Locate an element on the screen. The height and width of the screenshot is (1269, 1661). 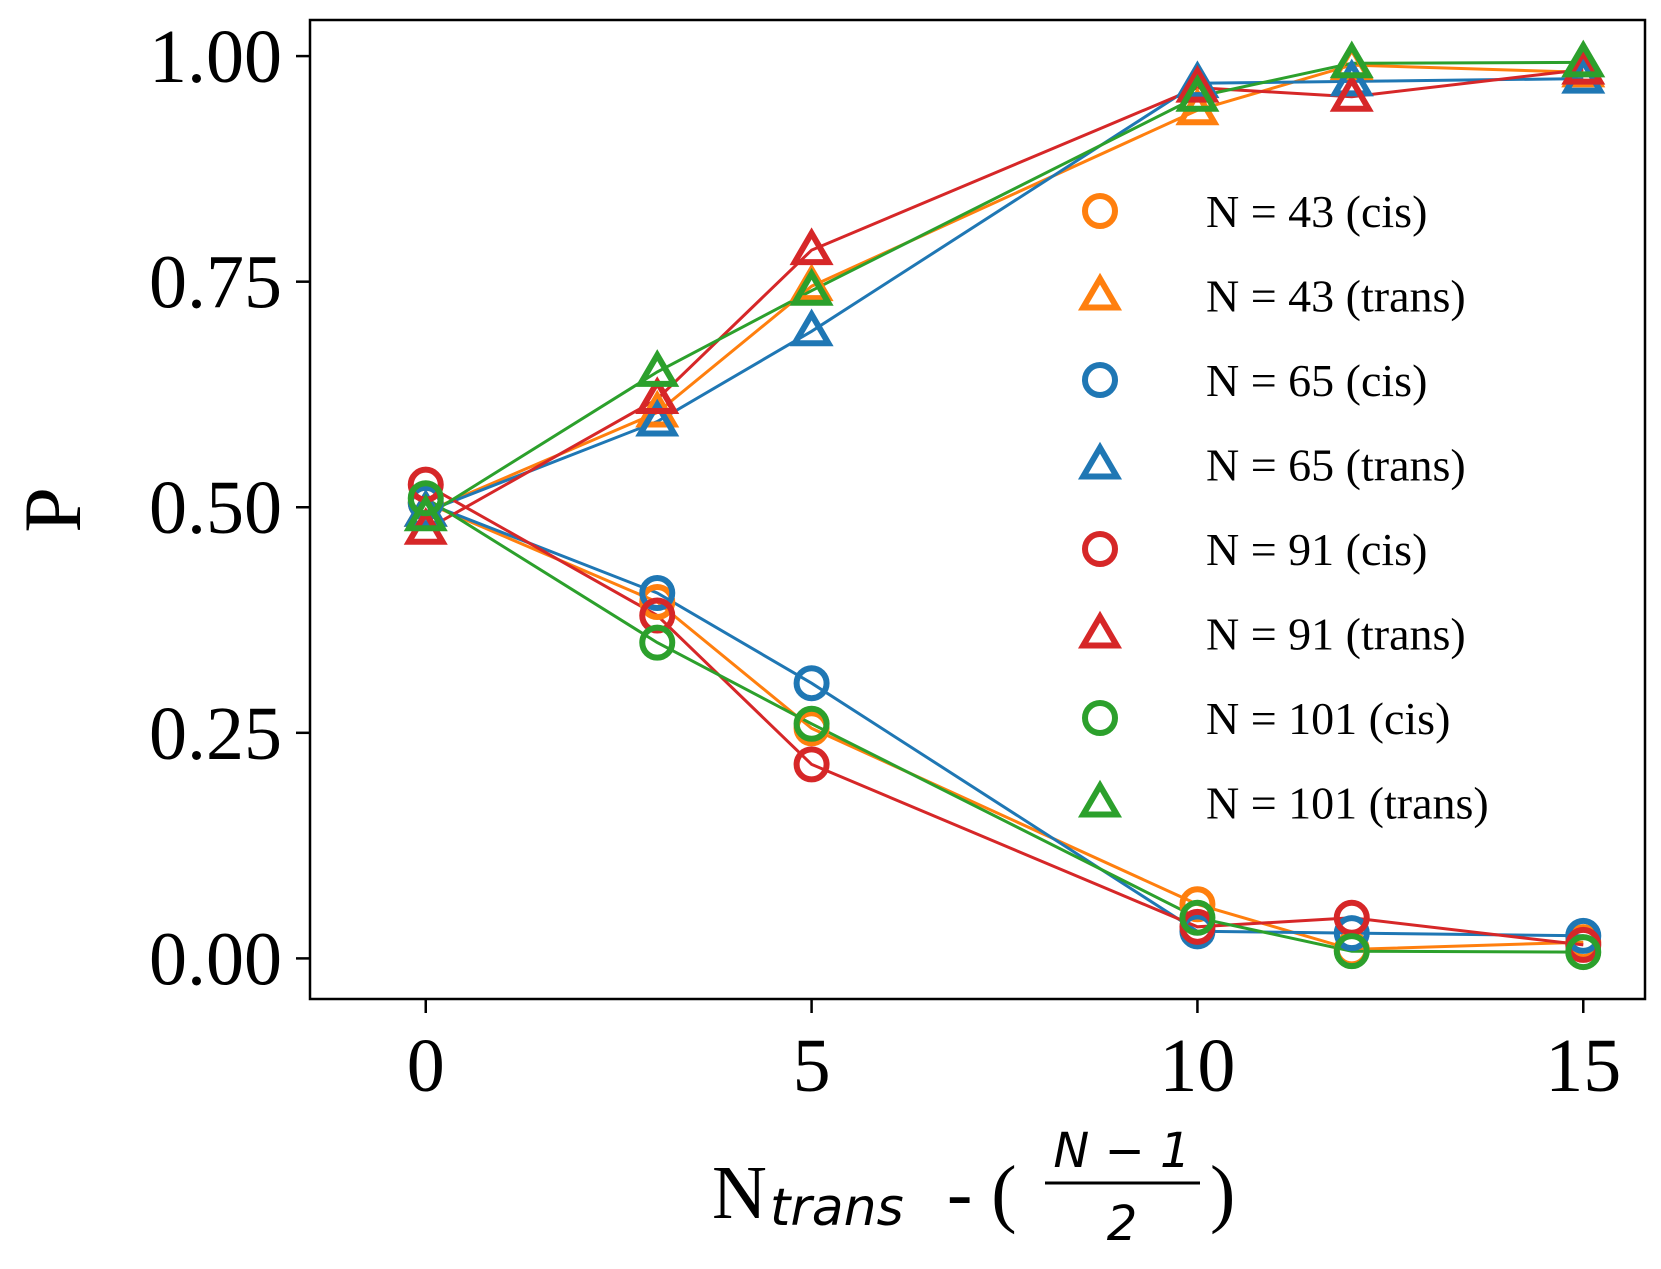
legend-entry-label: N = 91 (cis) is located at coordinates (1316, 549).